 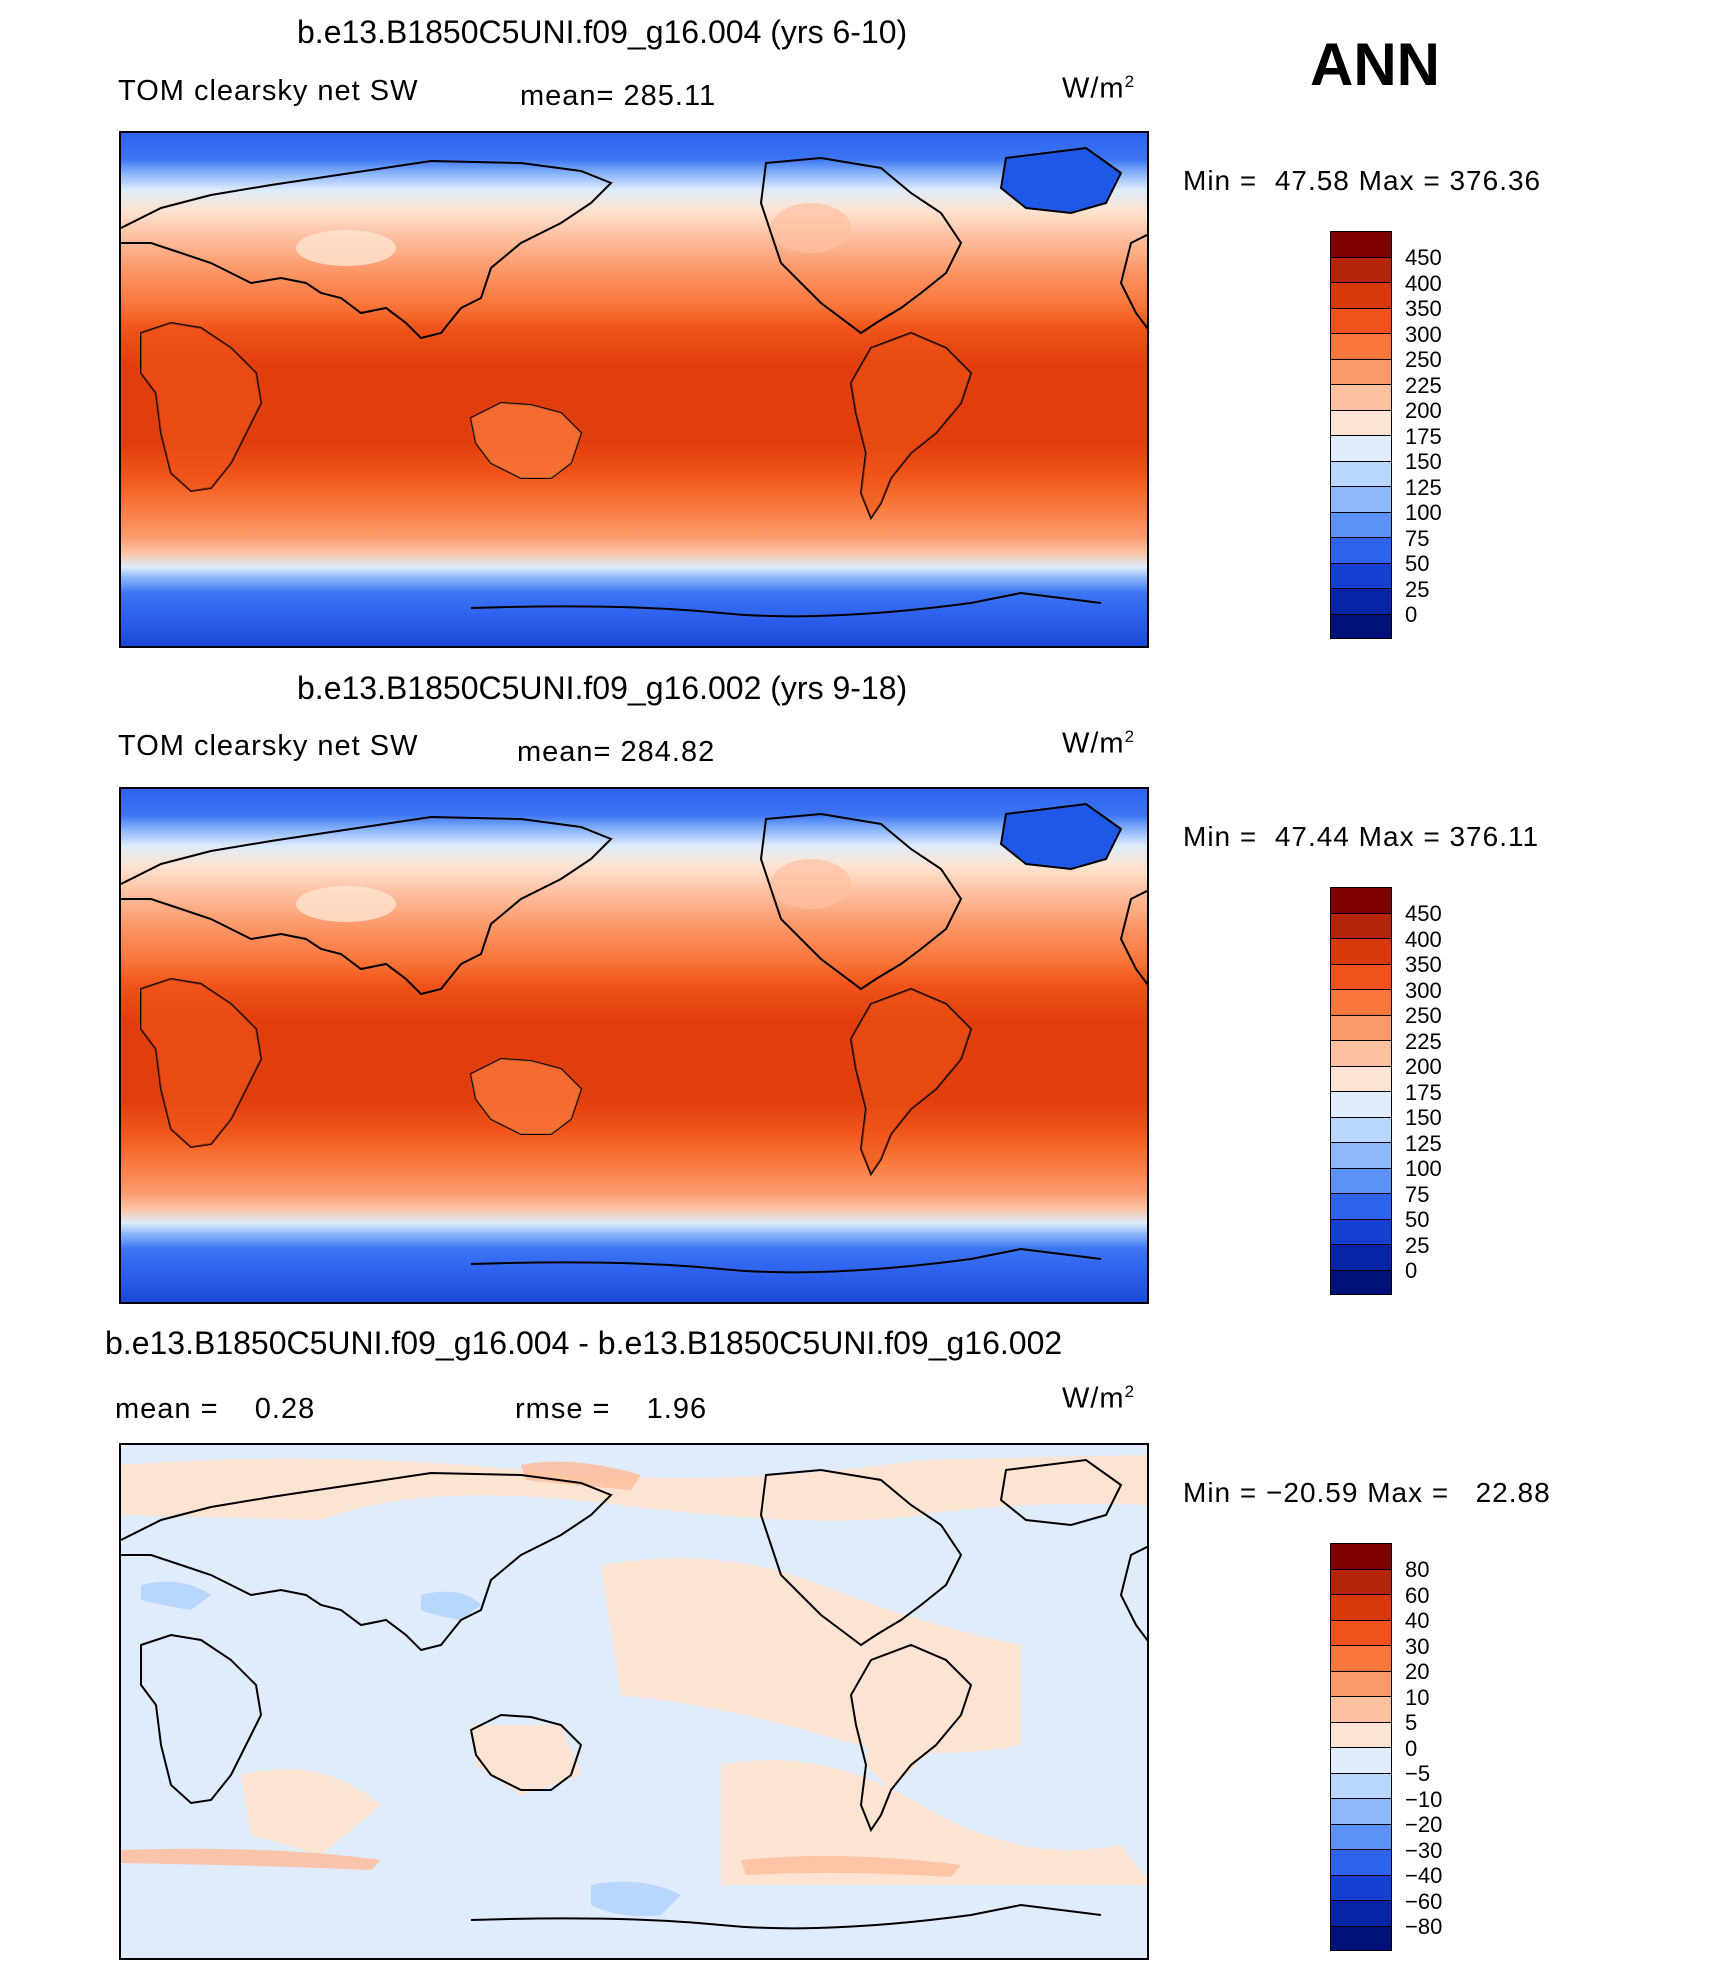 I want to click on colorbar-tick-label: −5, so click(x=1418, y=1773).